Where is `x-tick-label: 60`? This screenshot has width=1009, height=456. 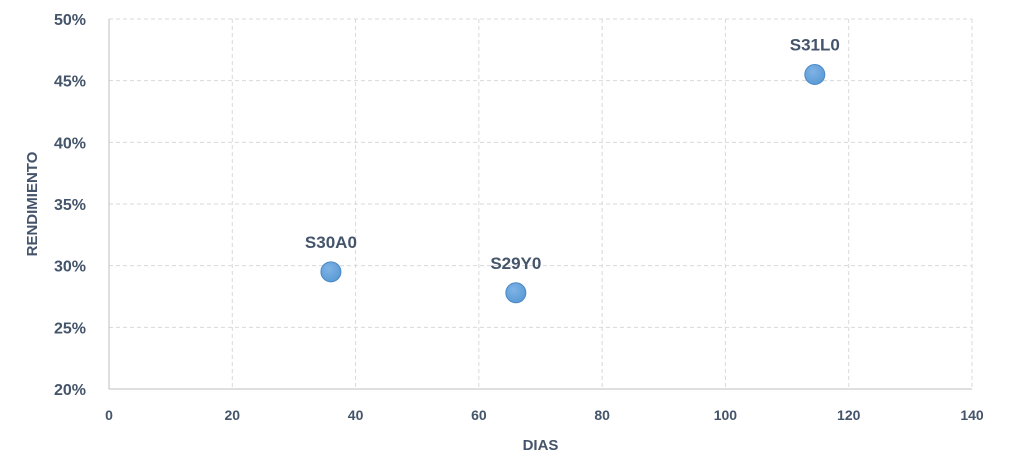 x-tick-label: 60 is located at coordinates (479, 415).